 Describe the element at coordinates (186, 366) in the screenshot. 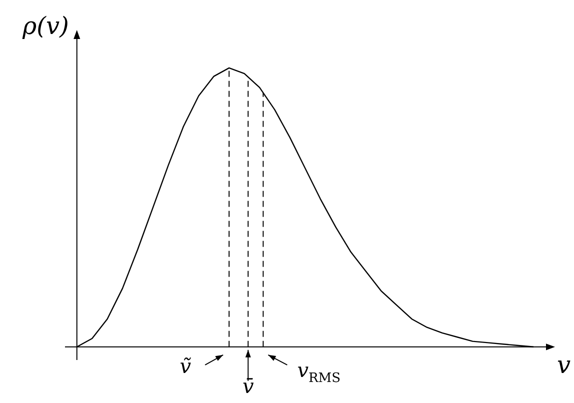

I see `text: ṽ` at that location.